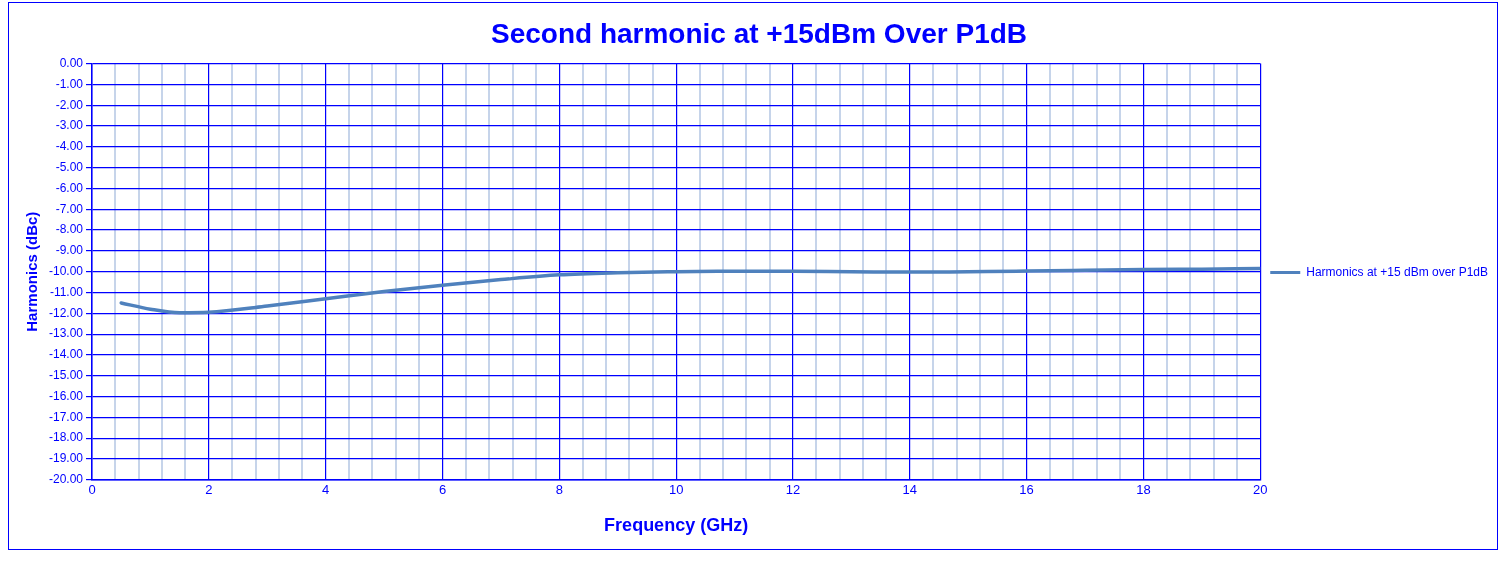 The image size is (1506, 561). Describe the element at coordinates (676, 525) in the screenshot. I see `x-axis-title: Frequency (GHz)` at that location.